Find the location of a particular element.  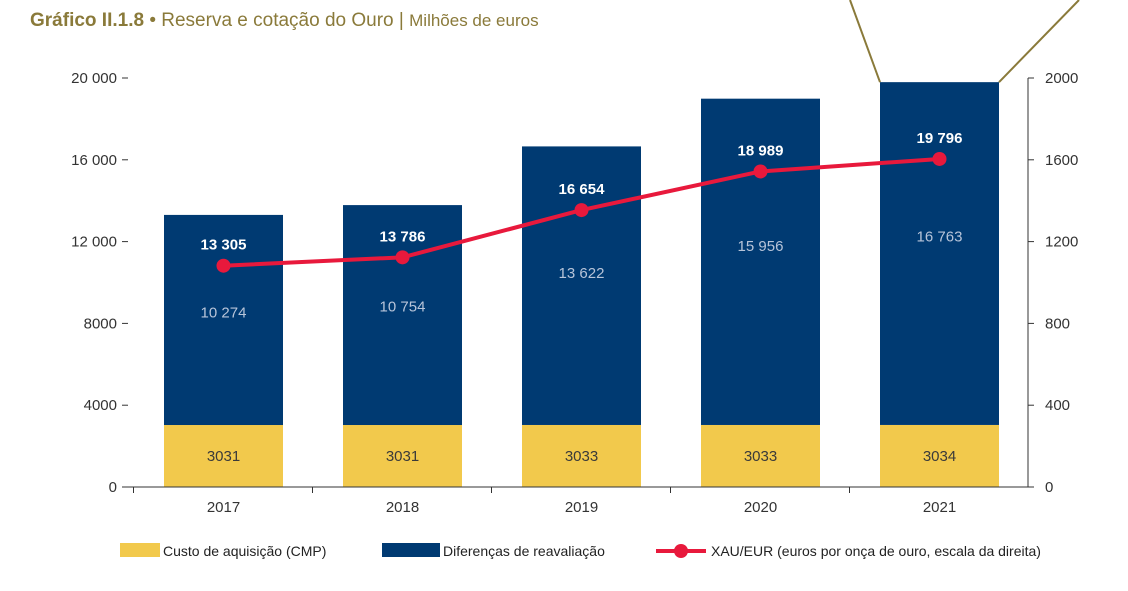

legend-swatch-point is located at coordinates (681, 551).